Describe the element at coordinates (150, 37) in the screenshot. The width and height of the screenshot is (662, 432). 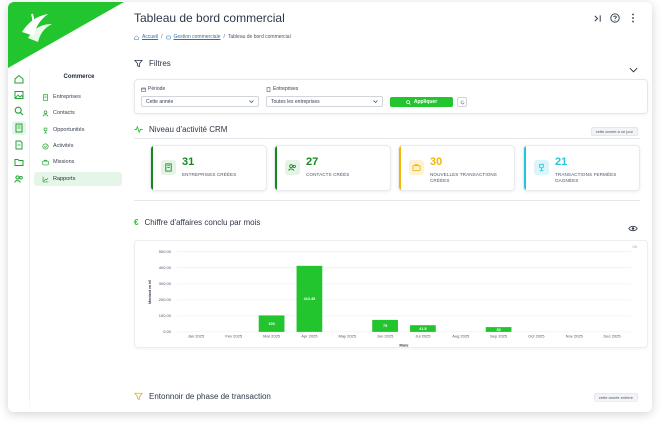
I see `breadcrumb-home: Accueil` at that location.